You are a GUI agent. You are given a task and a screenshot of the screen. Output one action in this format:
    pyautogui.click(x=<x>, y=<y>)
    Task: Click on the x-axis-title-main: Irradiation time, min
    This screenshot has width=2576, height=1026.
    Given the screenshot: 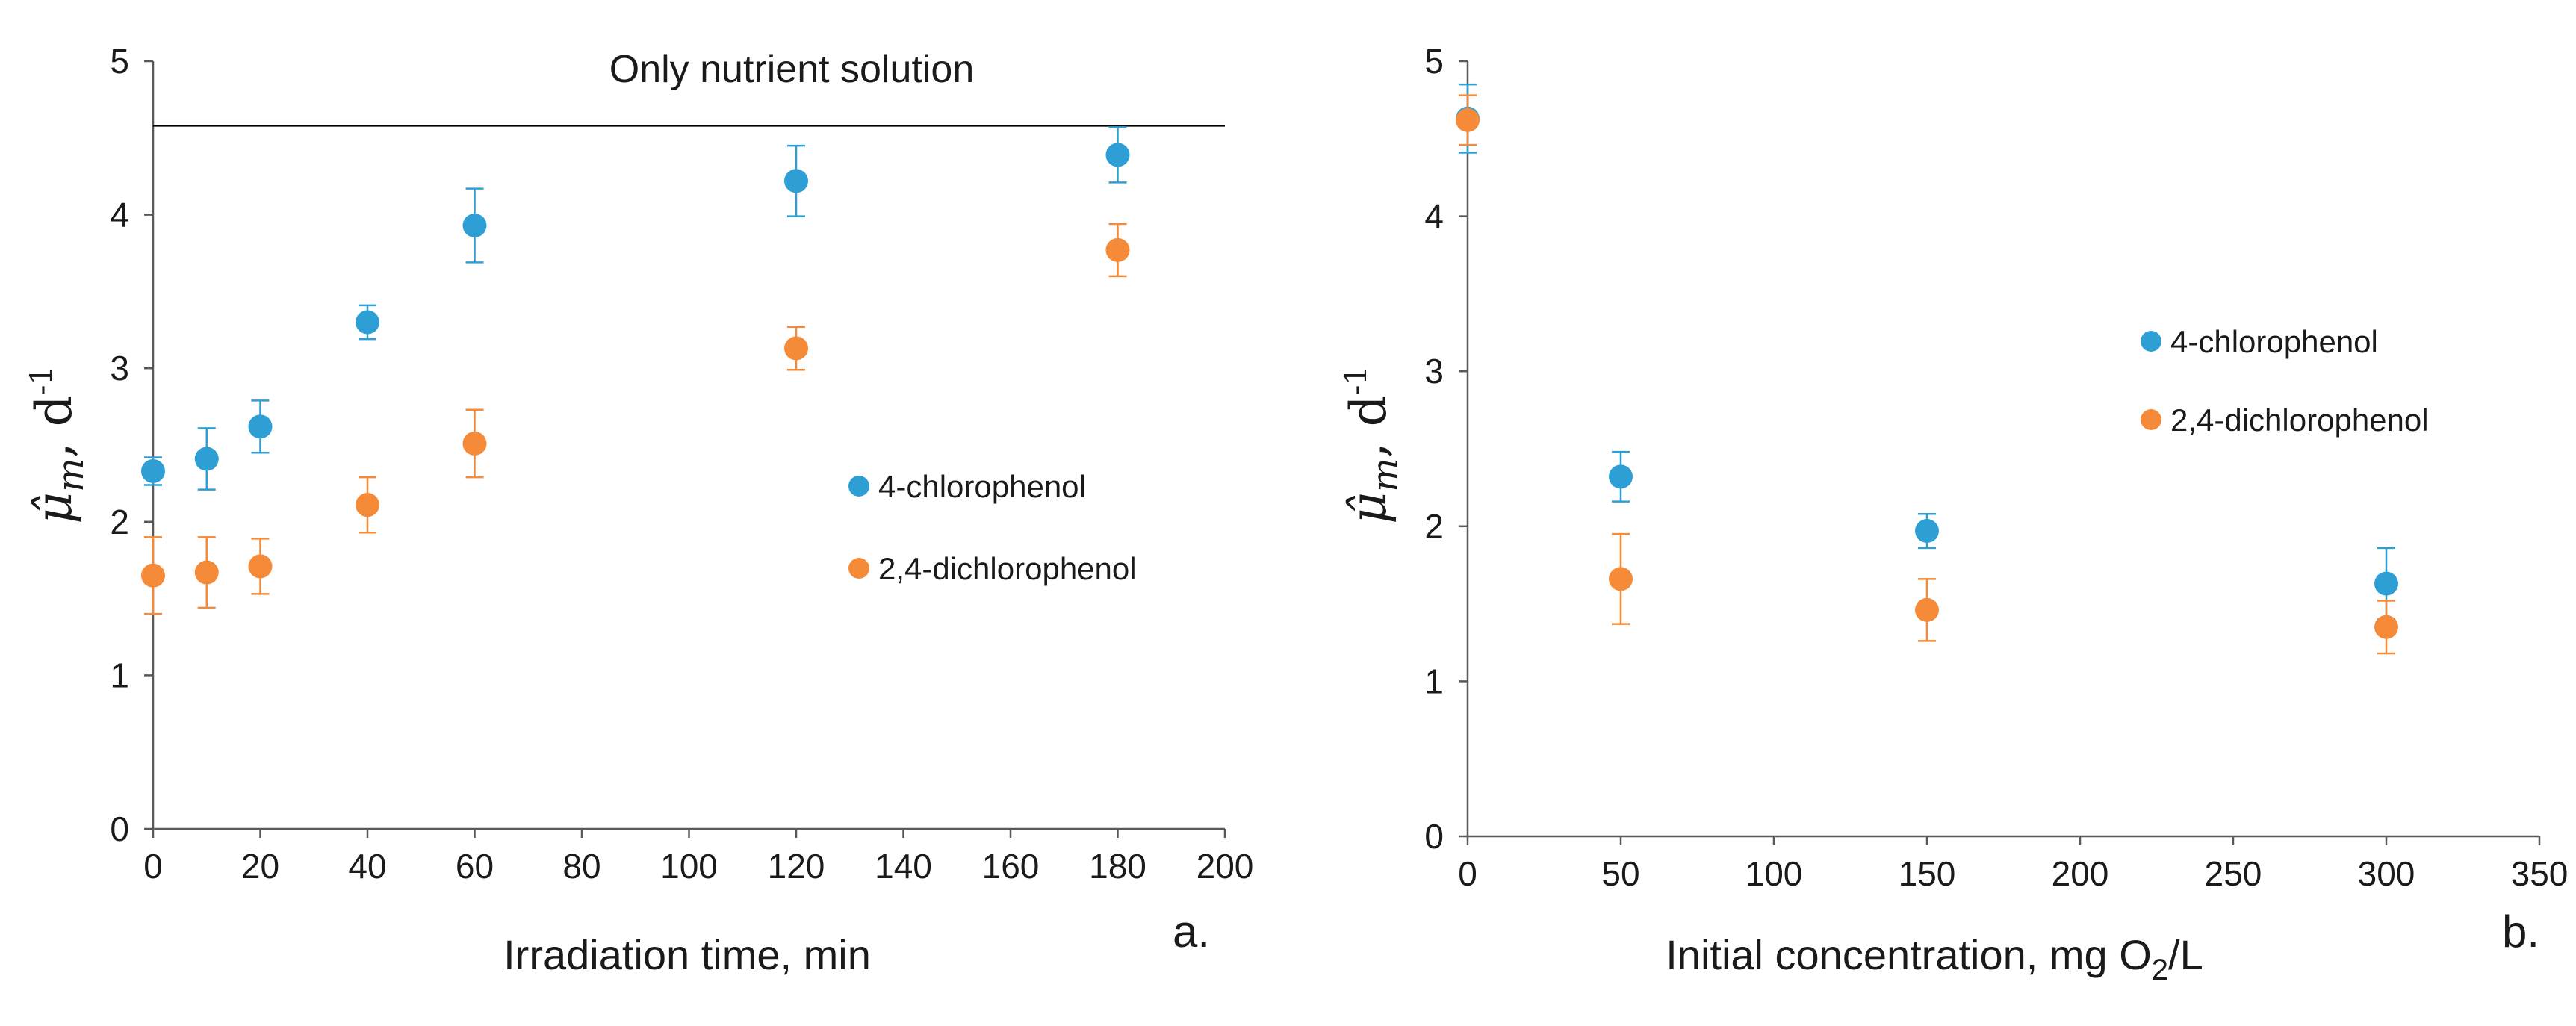 What is the action you would take?
    pyautogui.click(x=687, y=954)
    